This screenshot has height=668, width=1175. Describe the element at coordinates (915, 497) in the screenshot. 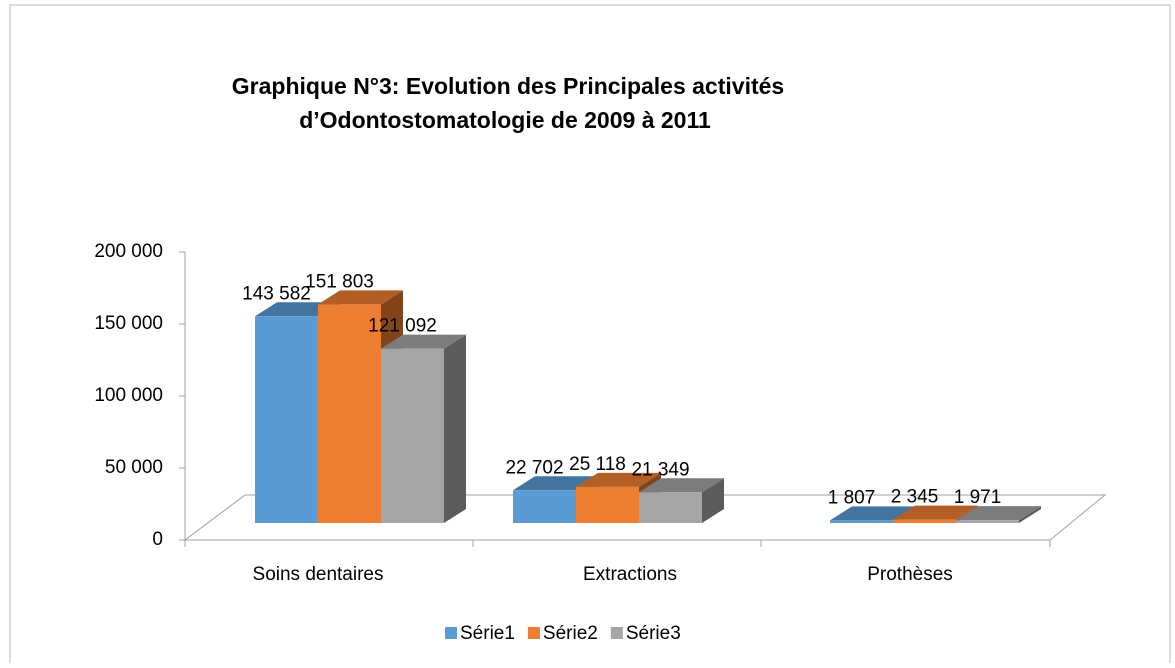

I see `value-label: 2 345` at that location.